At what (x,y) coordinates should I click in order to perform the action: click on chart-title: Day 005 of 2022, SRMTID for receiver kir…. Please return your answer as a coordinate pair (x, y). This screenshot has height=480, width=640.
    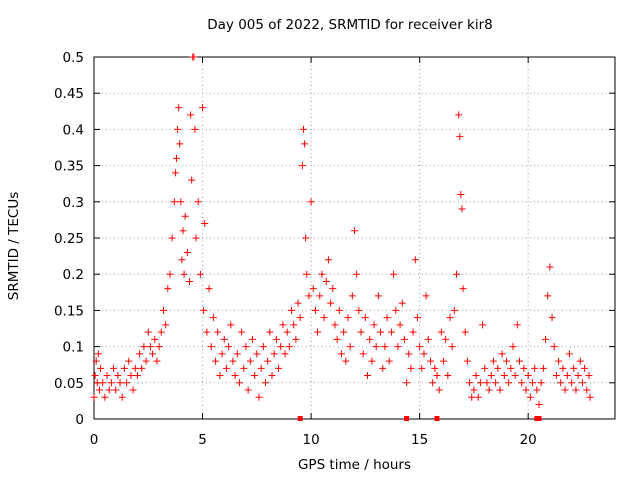
    Looking at the image, I should click on (350, 25).